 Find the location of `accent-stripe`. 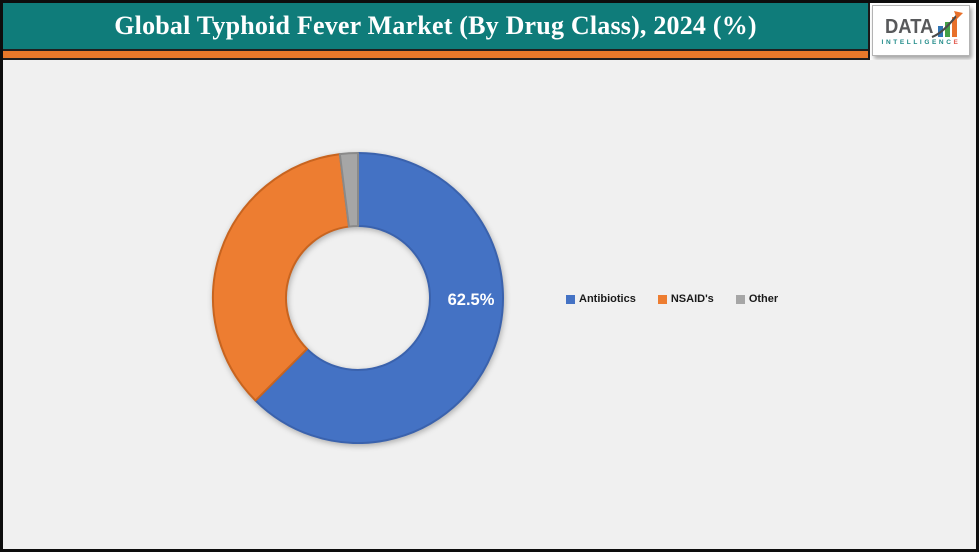

accent-stripe is located at coordinates (435, 55).